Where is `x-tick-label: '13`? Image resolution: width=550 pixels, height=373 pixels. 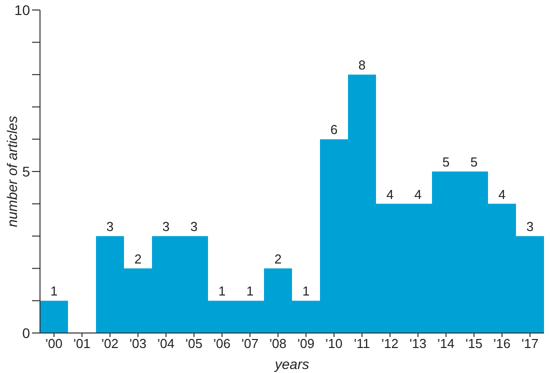 x-tick-label: '13 is located at coordinates (418, 344).